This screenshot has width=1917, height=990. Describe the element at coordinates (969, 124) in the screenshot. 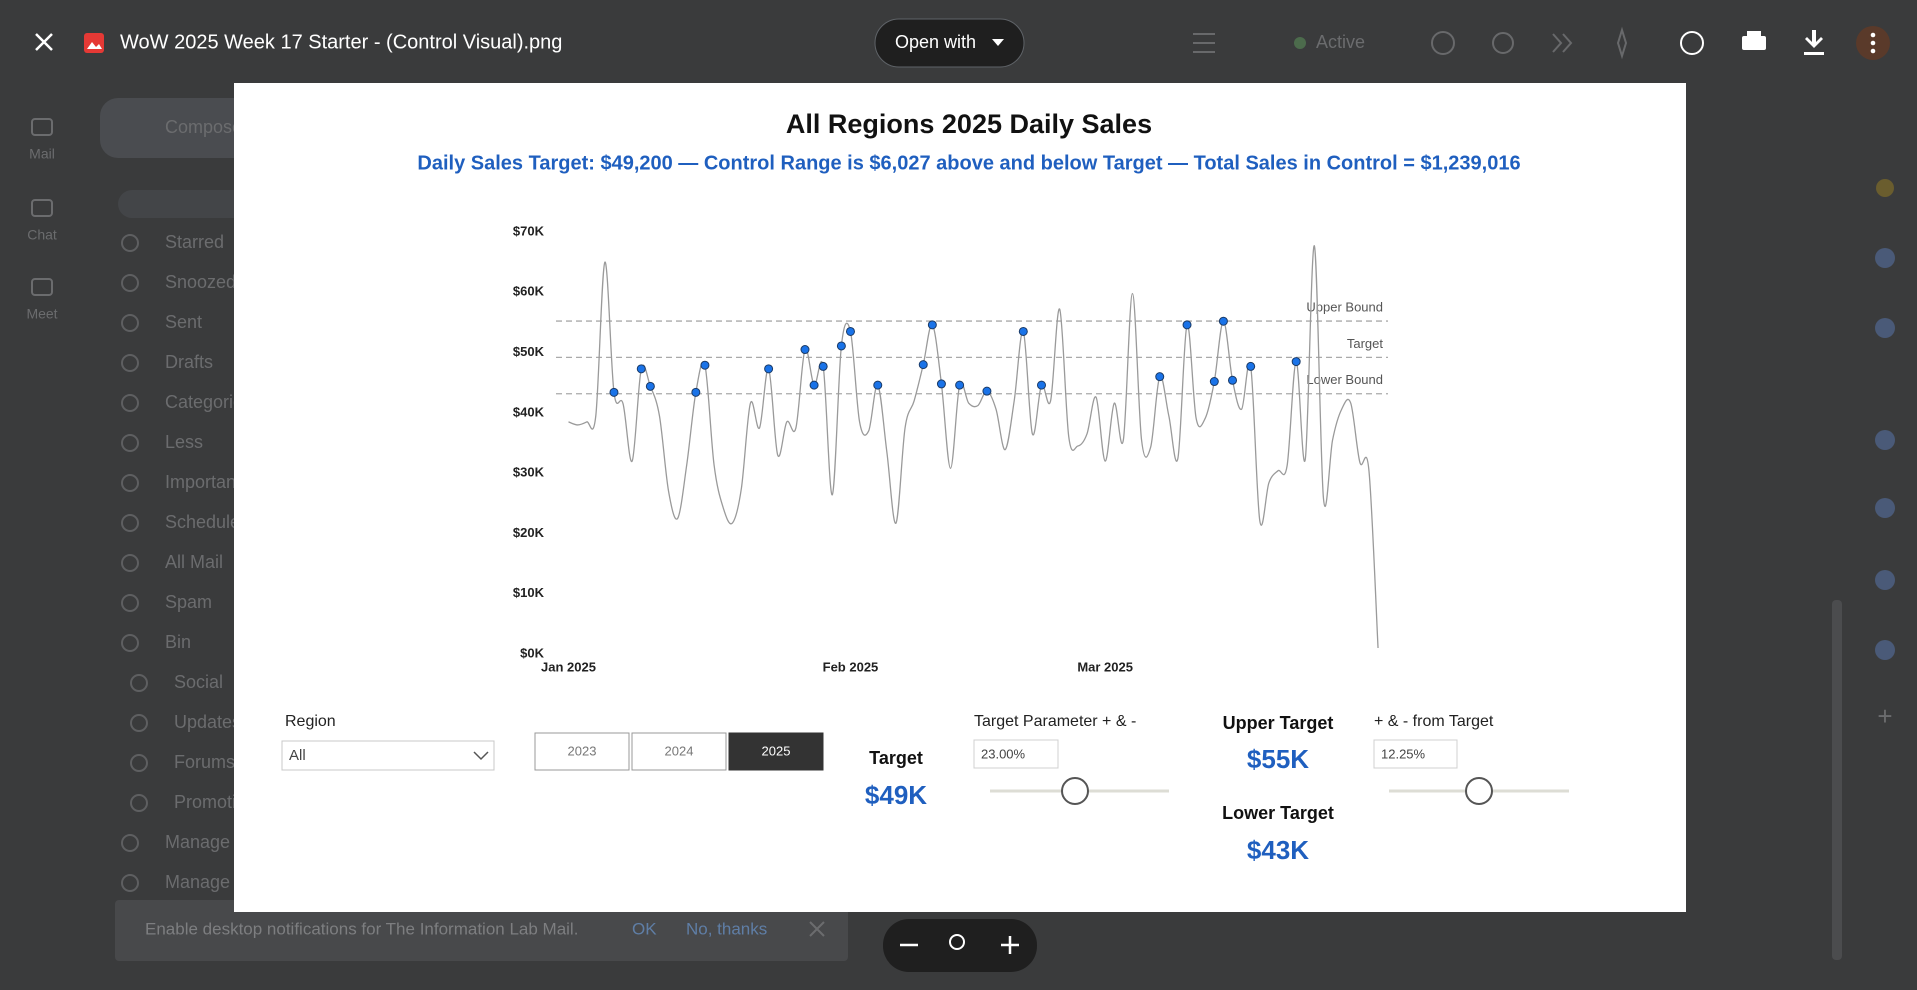

I see `chart-title: All Regions 2025 Daily Sales` at that location.